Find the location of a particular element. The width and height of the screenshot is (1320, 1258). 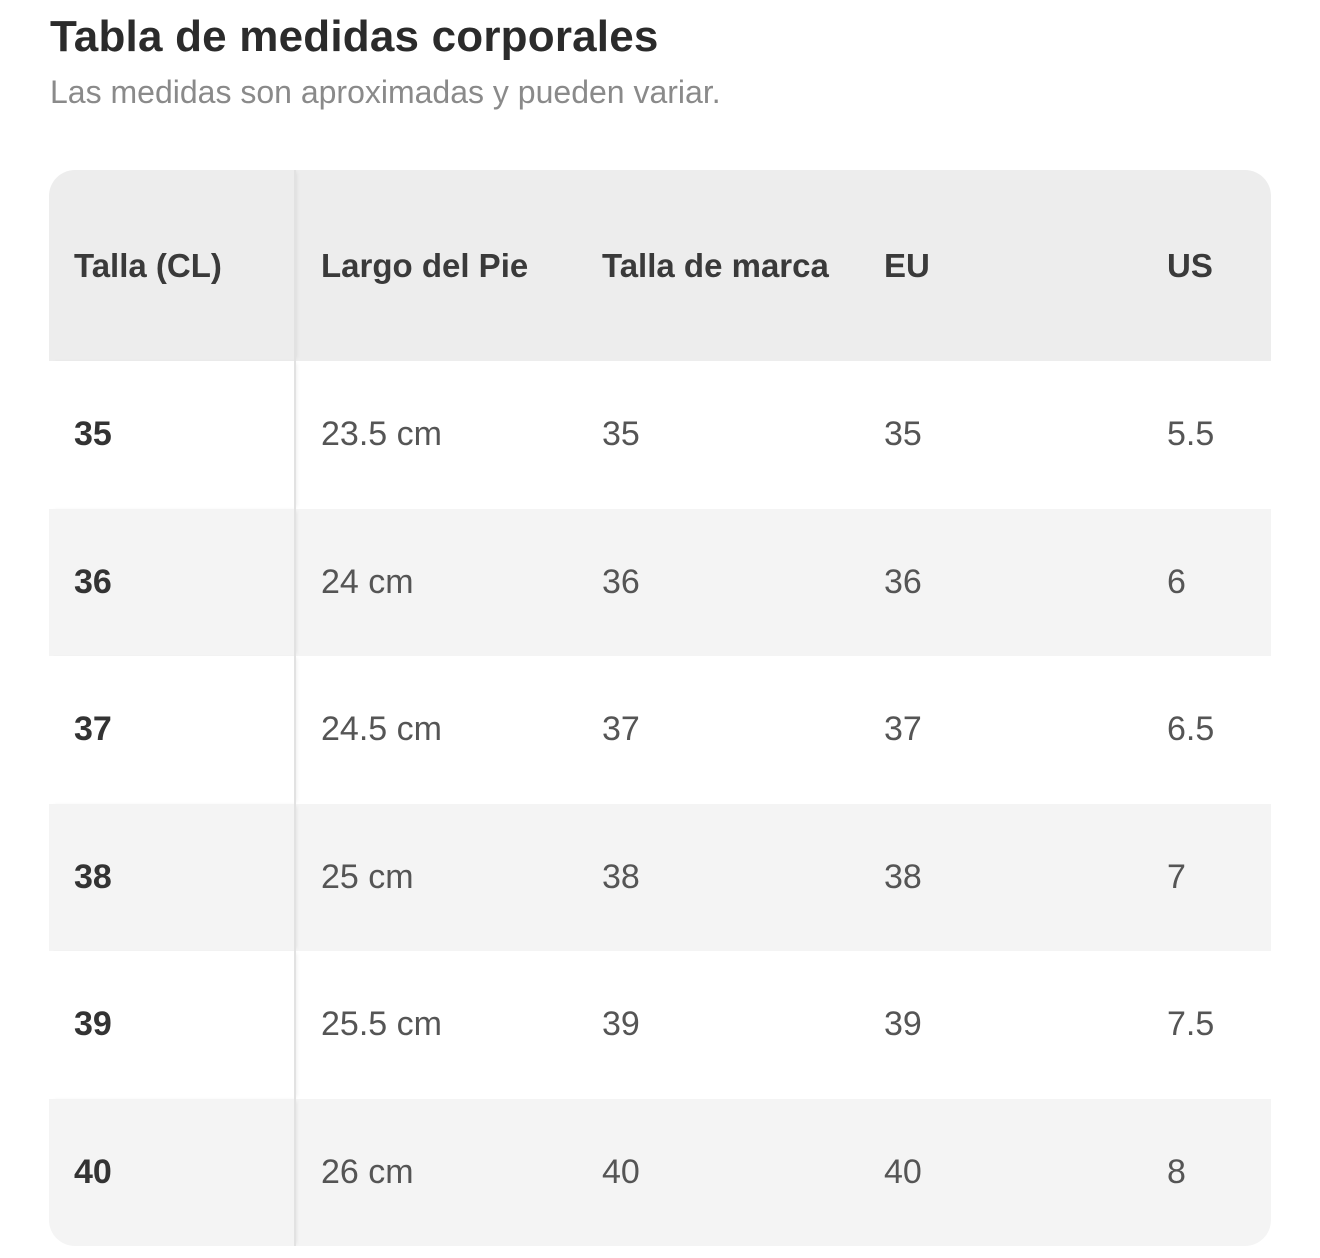

cell-largo-del-pie: 25 cm is located at coordinates (367, 876).